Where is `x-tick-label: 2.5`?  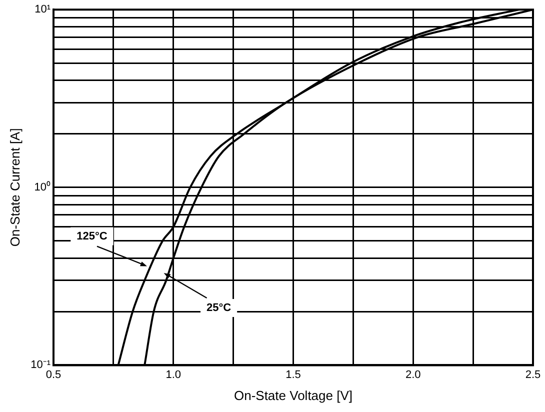 x-tick-label: 2.5 is located at coordinates (533, 374).